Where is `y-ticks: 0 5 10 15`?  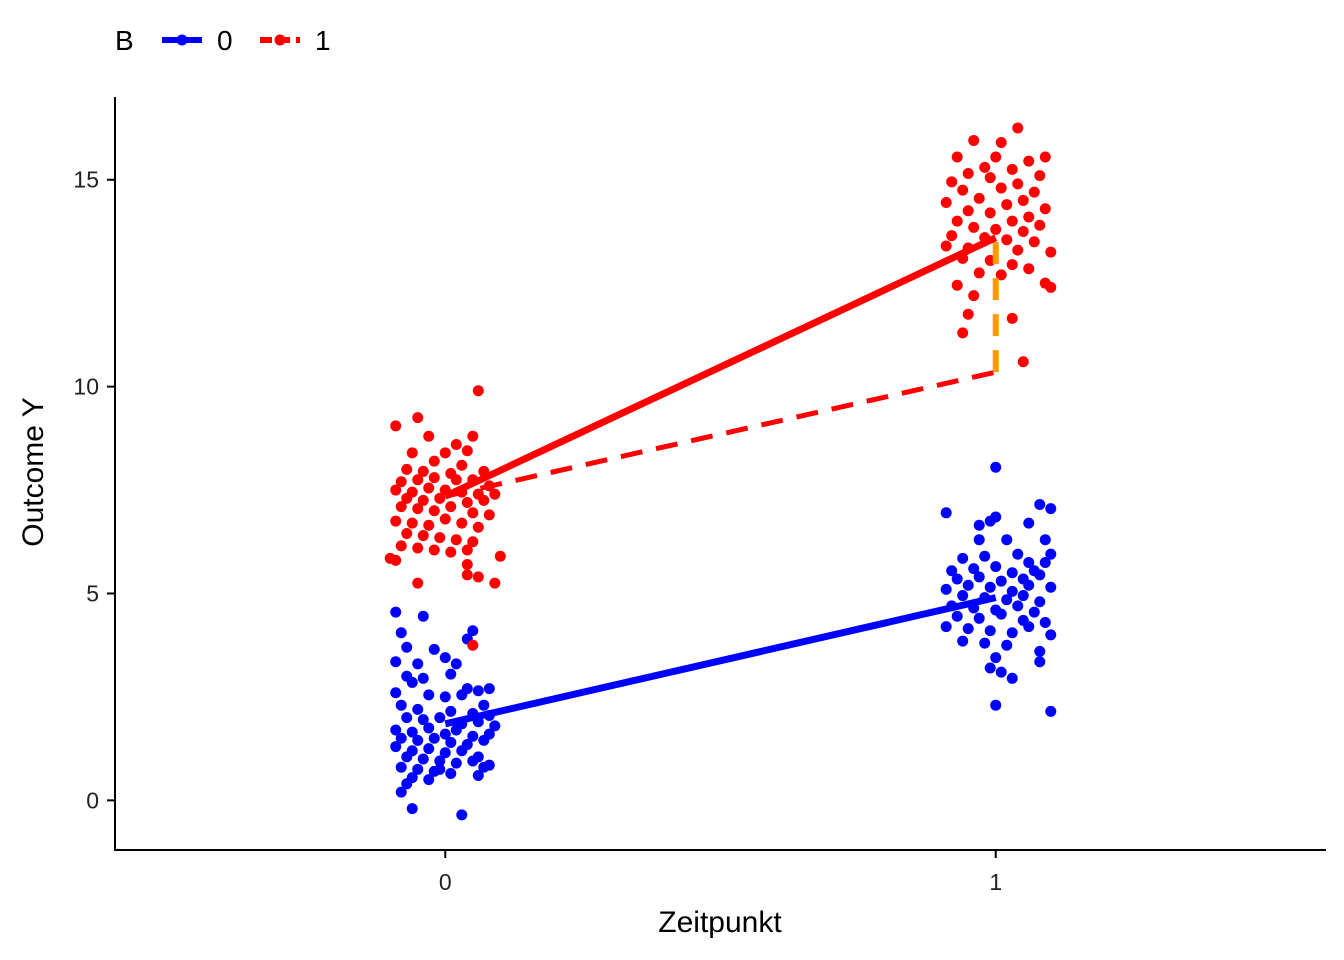 y-ticks: 0 5 10 15 is located at coordinates (94, 490).